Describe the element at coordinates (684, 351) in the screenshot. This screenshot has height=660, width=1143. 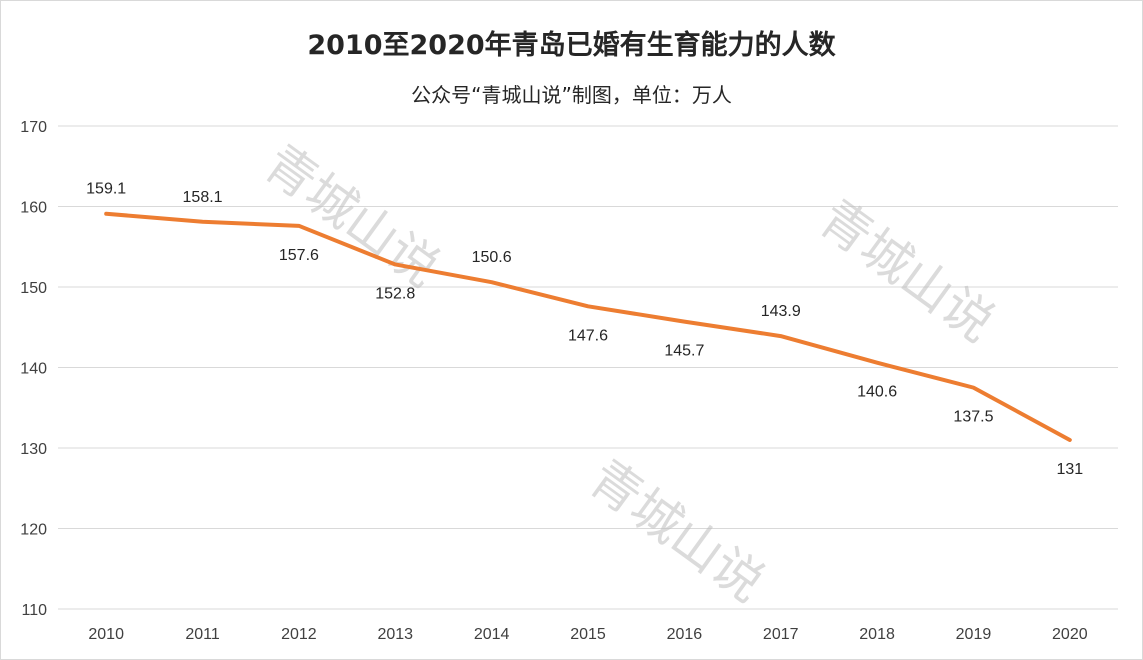
I see `data-label: 145.7` at that location.